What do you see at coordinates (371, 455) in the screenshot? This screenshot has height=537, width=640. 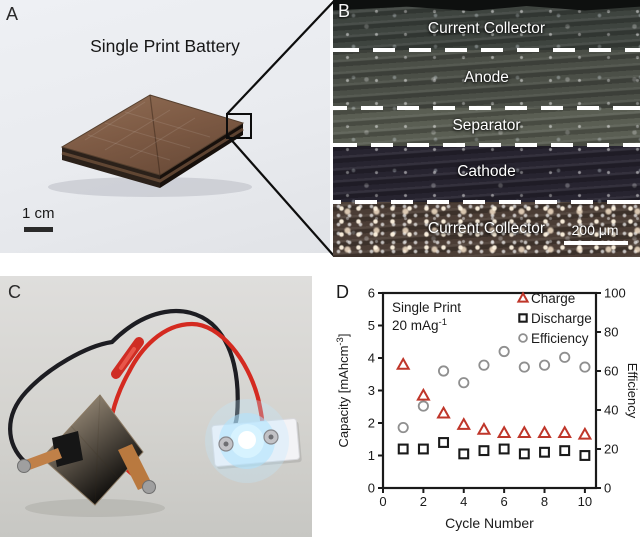 I see `y-tick-label: 1` at bounding box center [371, 455].